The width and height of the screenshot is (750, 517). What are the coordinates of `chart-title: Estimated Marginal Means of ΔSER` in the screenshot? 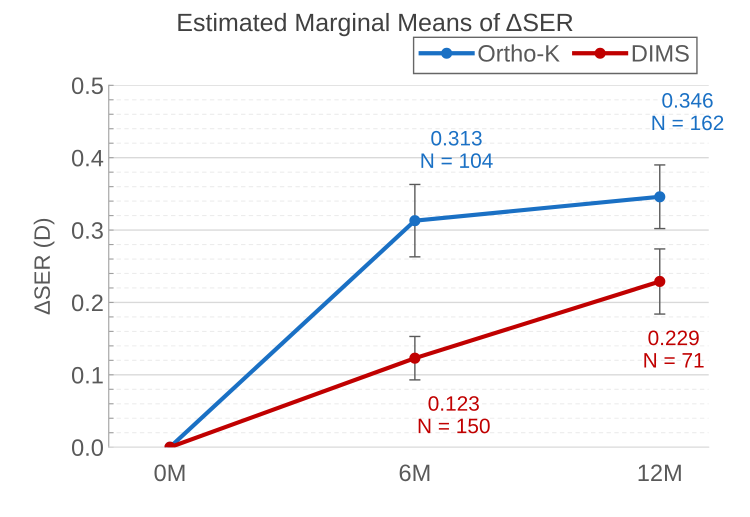 It's located at (375, 24).